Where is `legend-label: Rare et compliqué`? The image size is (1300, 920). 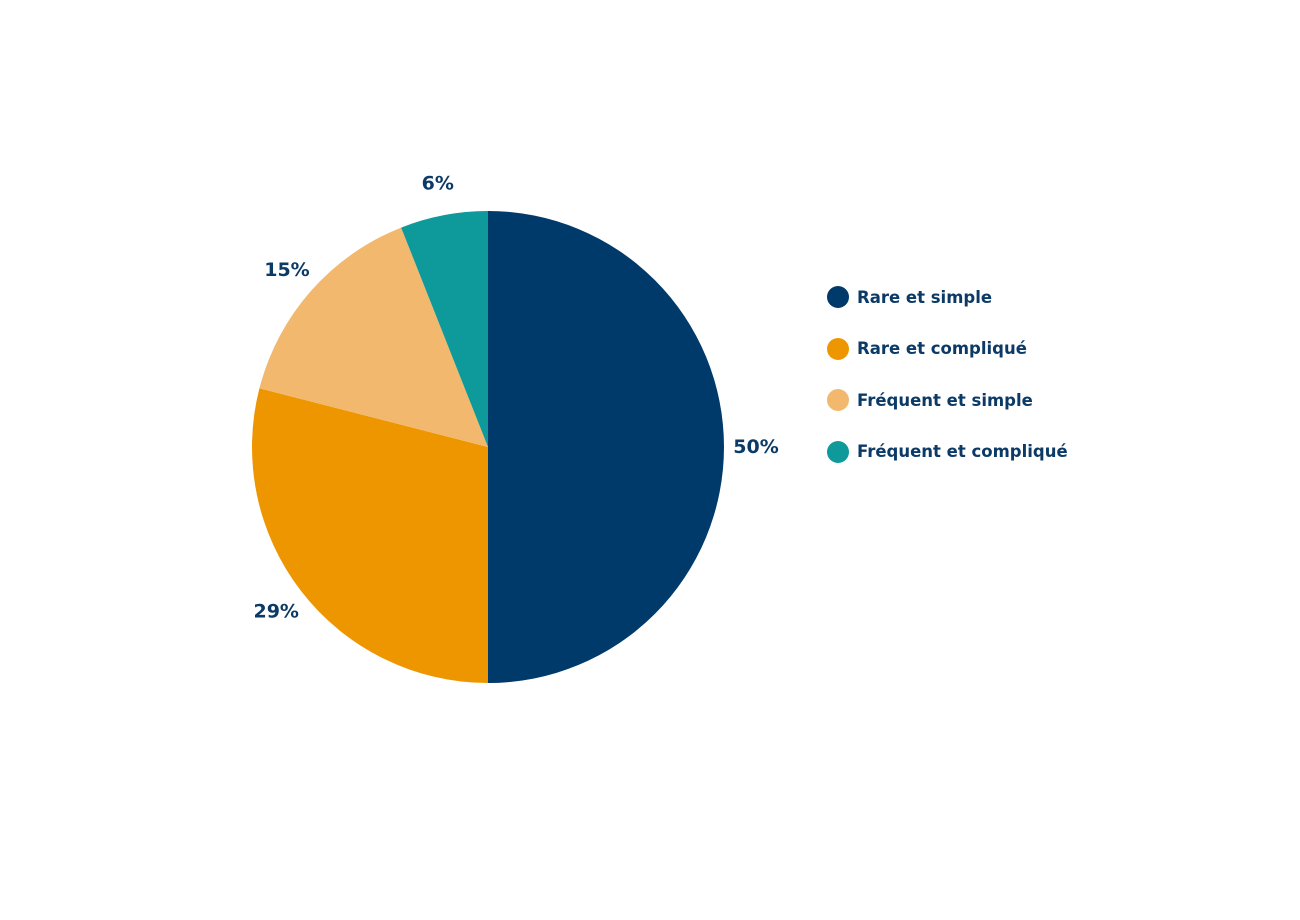
legend-label: Rare et compliqué is located at coordinates (942, 348).